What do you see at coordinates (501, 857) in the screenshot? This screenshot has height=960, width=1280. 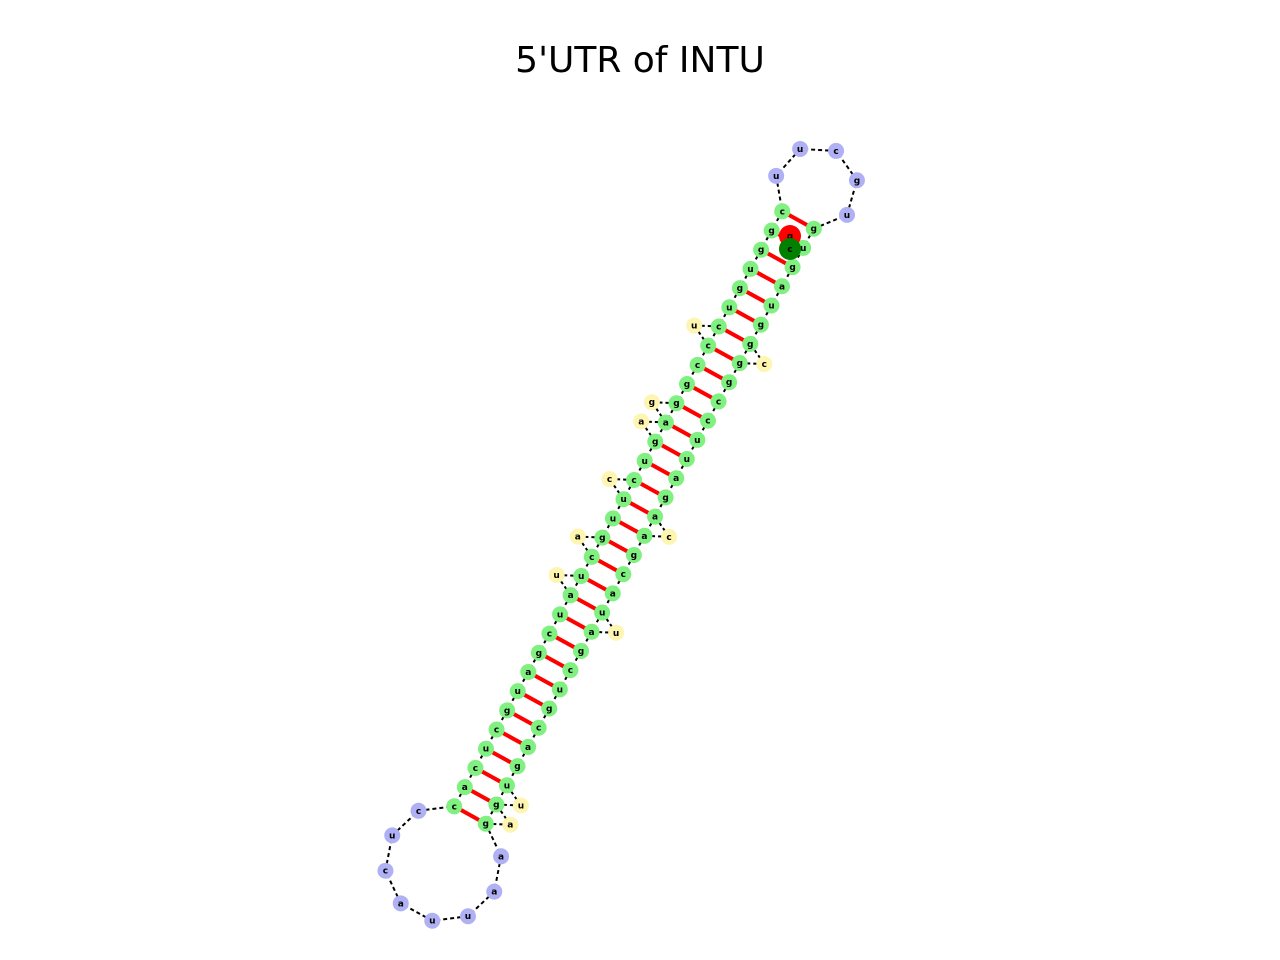 I see `terminal-loop-nucleotide-label: a` at bounding box center [501, 857].